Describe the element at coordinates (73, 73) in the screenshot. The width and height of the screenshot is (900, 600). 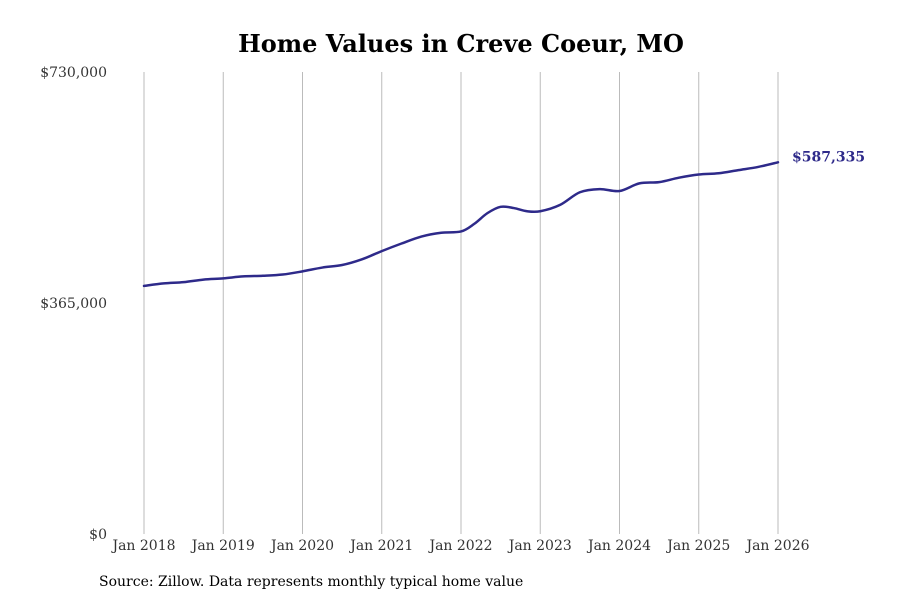
I see `y-tick-label: $730,000` at that location.